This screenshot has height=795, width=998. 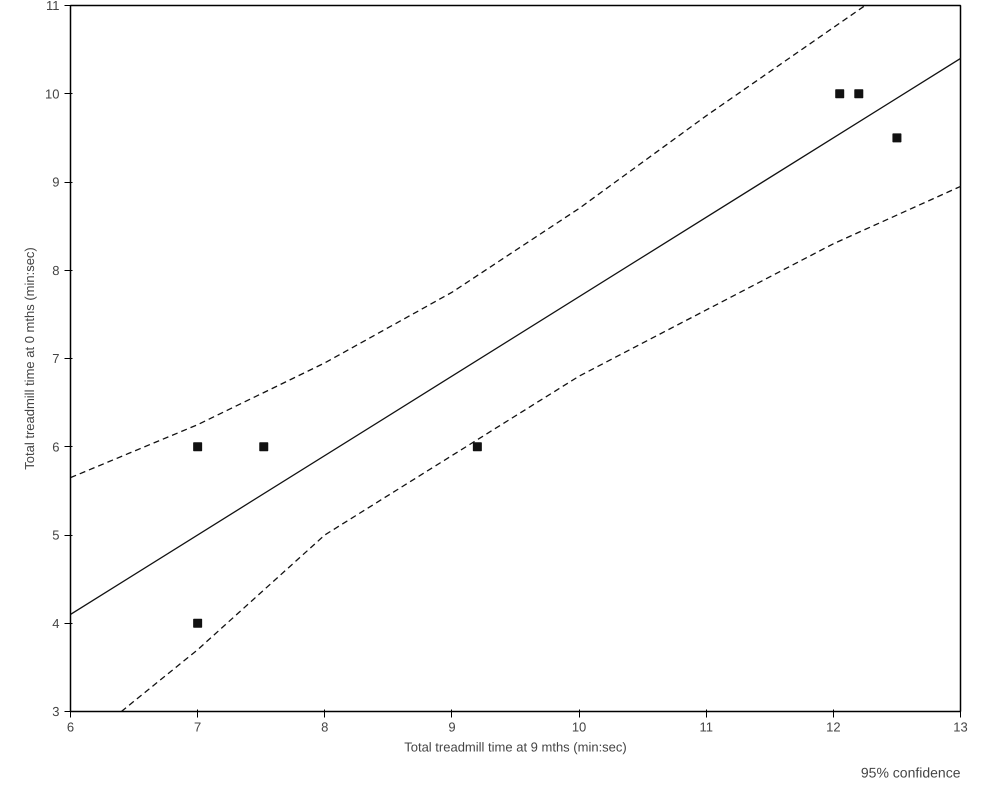 I want to click on y-tick-label: 6, so click(x=56, y=446).